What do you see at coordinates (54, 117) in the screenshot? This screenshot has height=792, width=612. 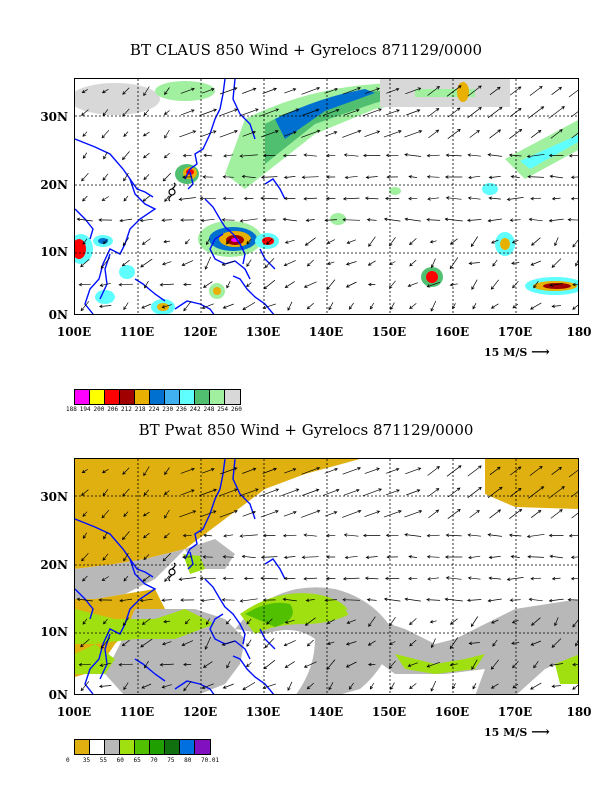 I see `p1-lat-30n: 30N` at bounding box center [54, 117].